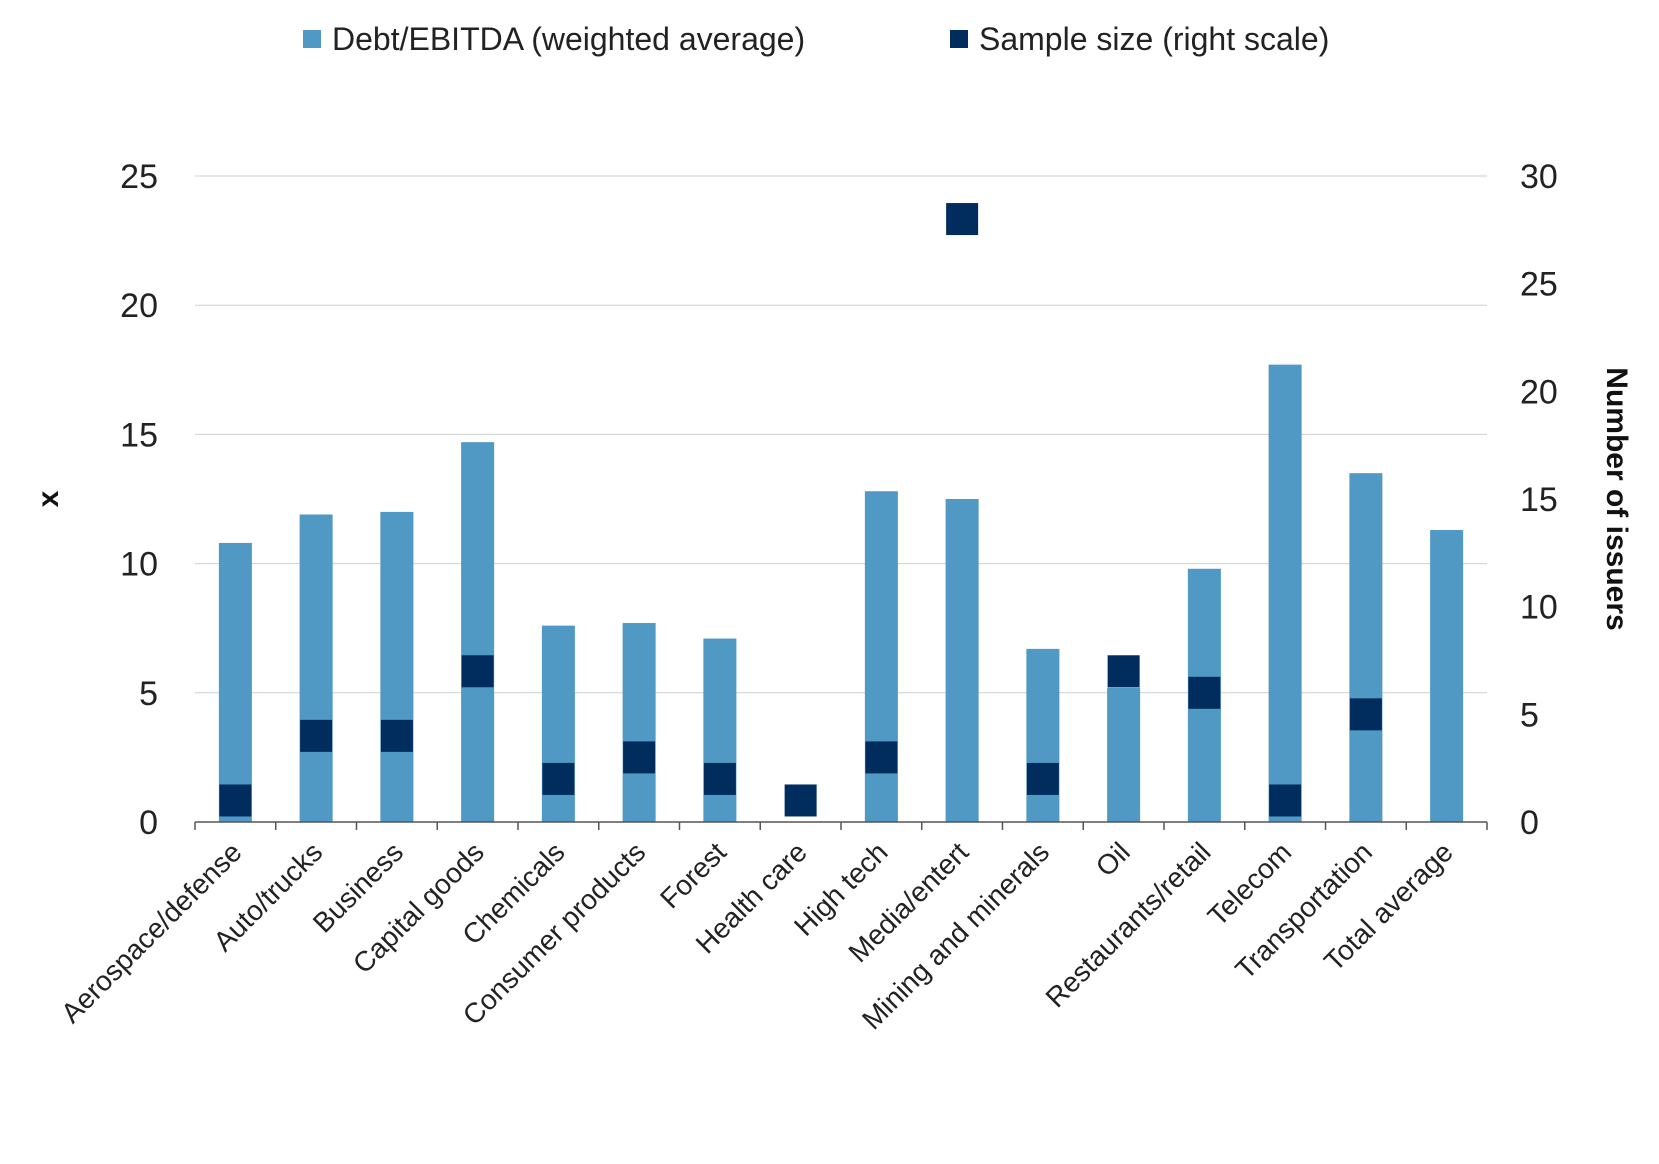  What do you see at coordinates (1539, 608) in the screenshot?
I see `right-tick-label: 10` at bounding box center [1539, 608].